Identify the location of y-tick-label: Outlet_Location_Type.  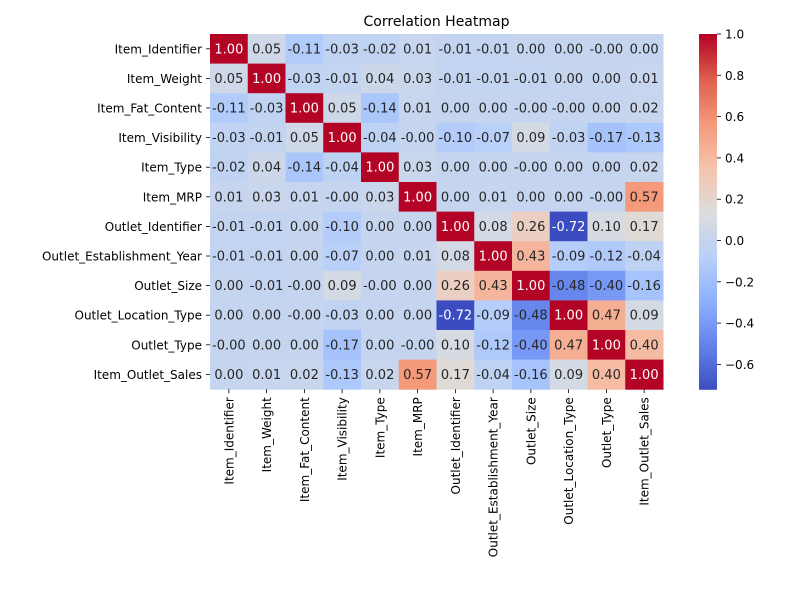
(139, 316).